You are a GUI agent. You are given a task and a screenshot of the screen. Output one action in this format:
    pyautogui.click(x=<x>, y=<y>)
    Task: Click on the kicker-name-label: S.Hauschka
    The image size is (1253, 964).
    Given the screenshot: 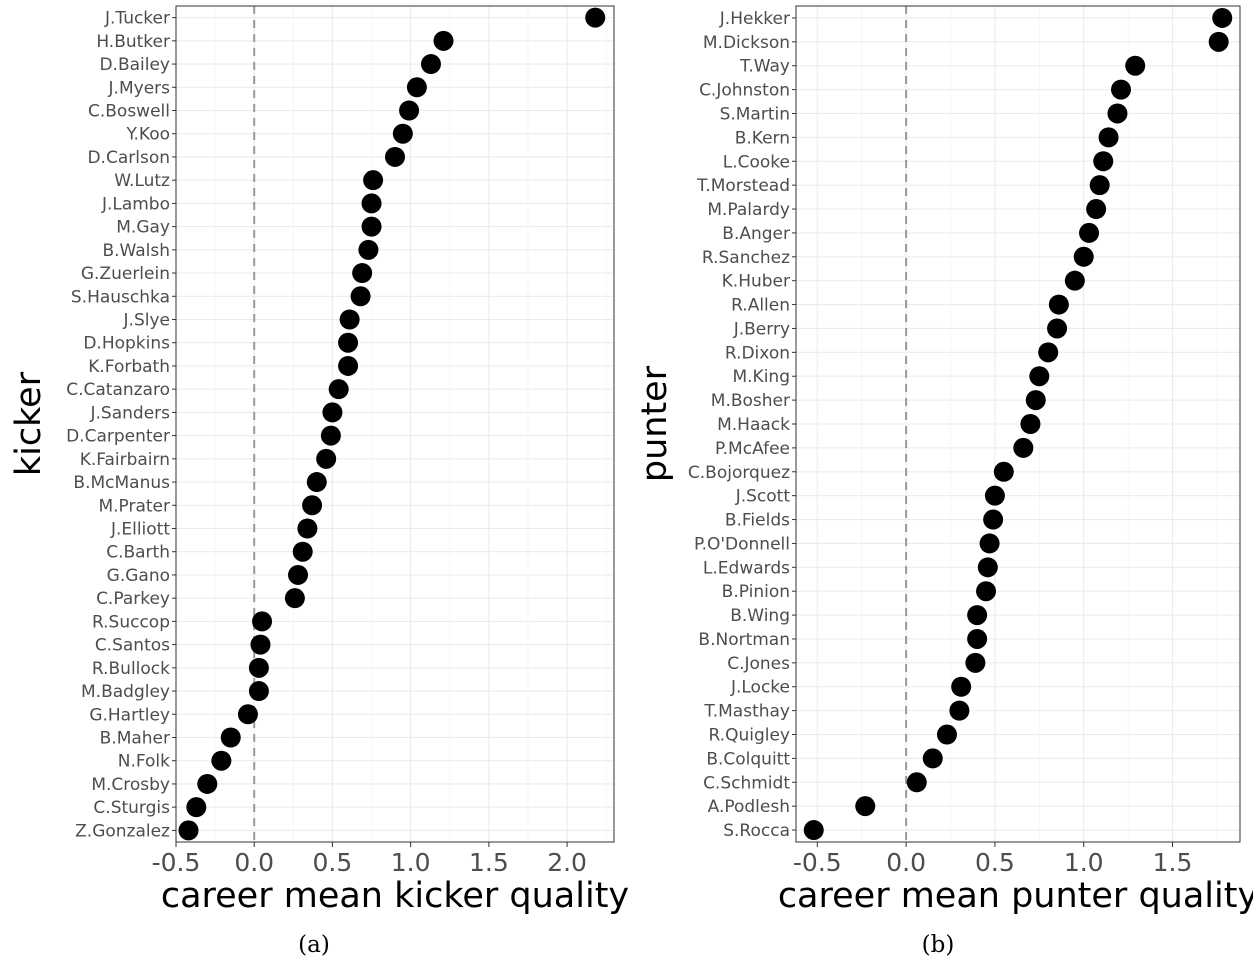 What is the action you would take?
    pyautogui.click(x=120, y=297)
    